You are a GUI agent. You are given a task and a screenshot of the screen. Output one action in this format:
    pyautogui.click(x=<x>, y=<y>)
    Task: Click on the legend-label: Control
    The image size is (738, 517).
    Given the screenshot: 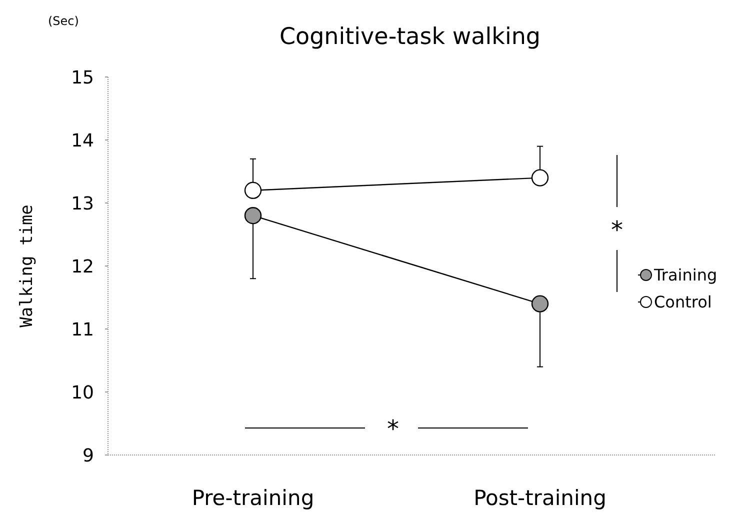 What is the action you would take?
    pyautogui.click(x=683, y=302)
    